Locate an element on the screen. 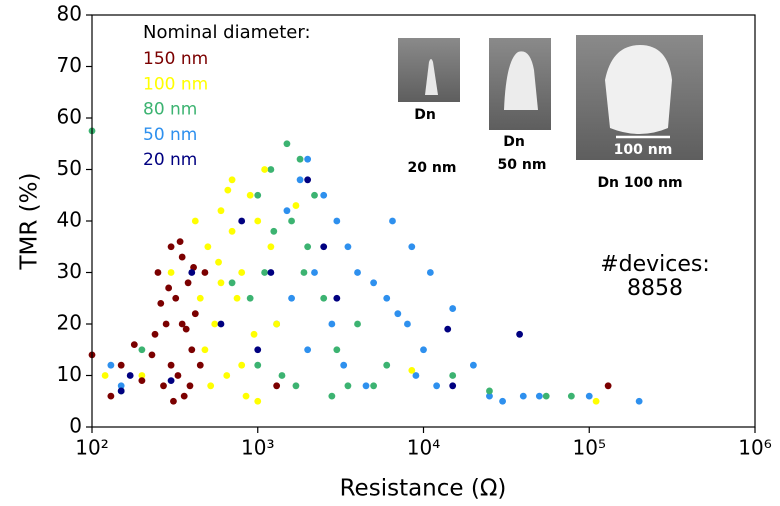  x-tick-label: 10⁴ is located at coordinates (423, 448).